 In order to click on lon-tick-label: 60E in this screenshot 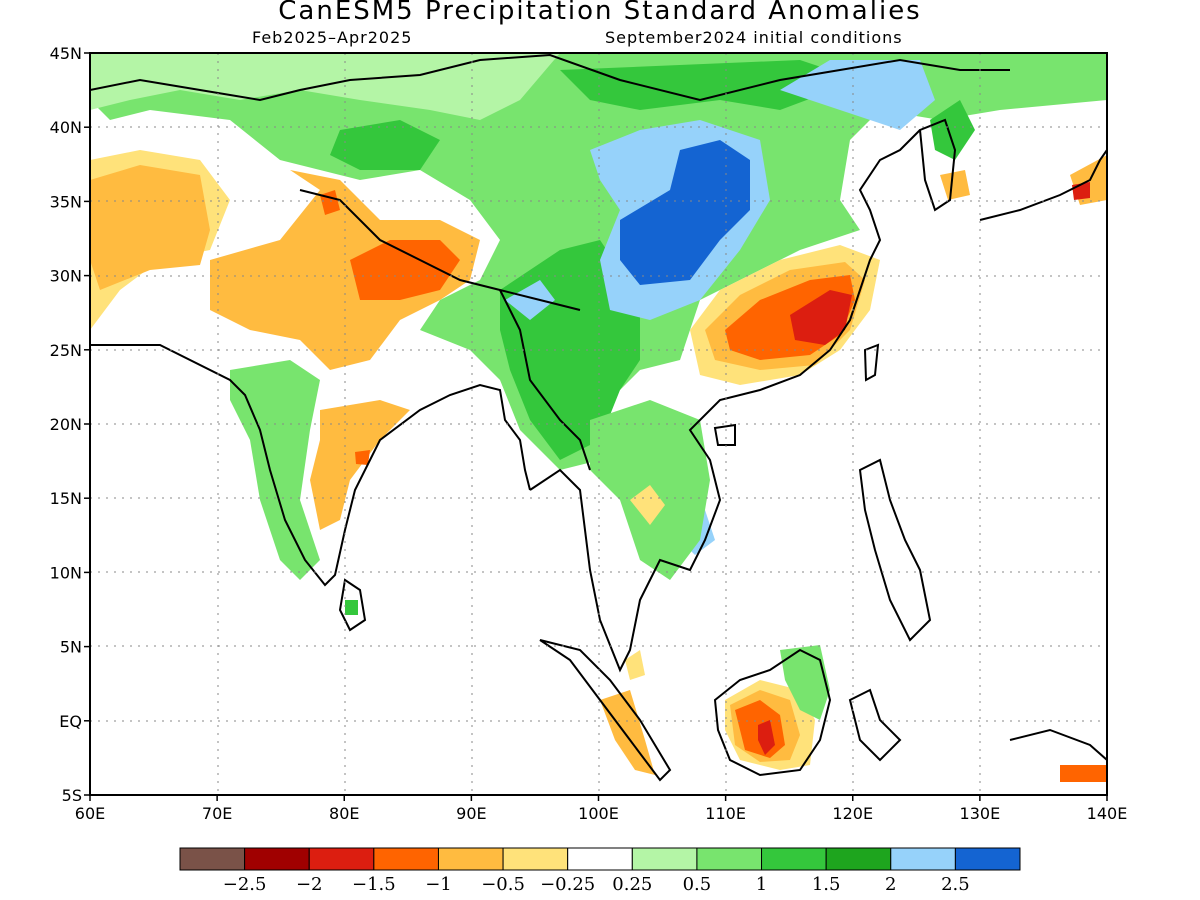, I will do `click(90, 813)`.